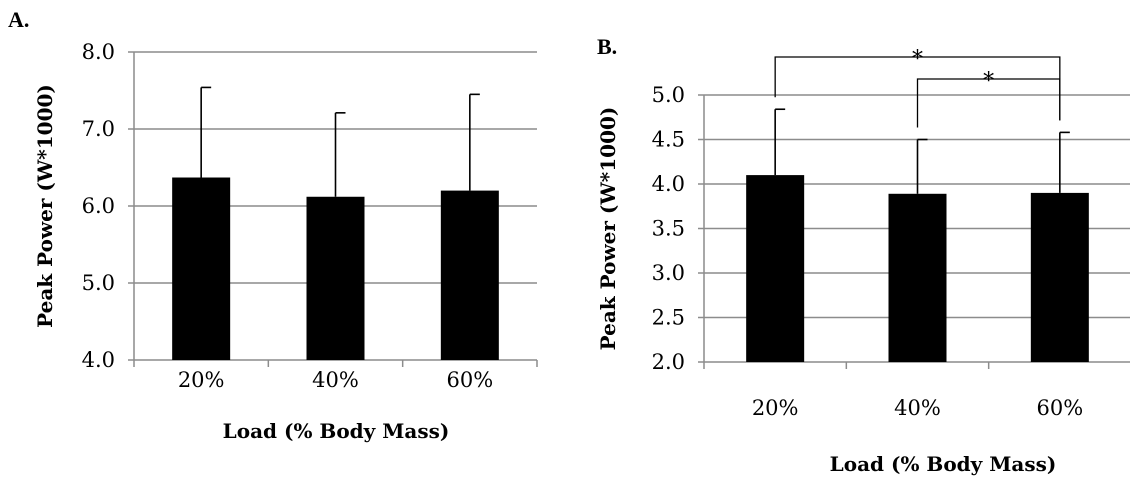 The width and height of the screenshot is (1130, 482). What do you see at coordinates (668, 318) in the screenshot?
I see `y-tick-label: 2.5` at bounding box center [668, 318].